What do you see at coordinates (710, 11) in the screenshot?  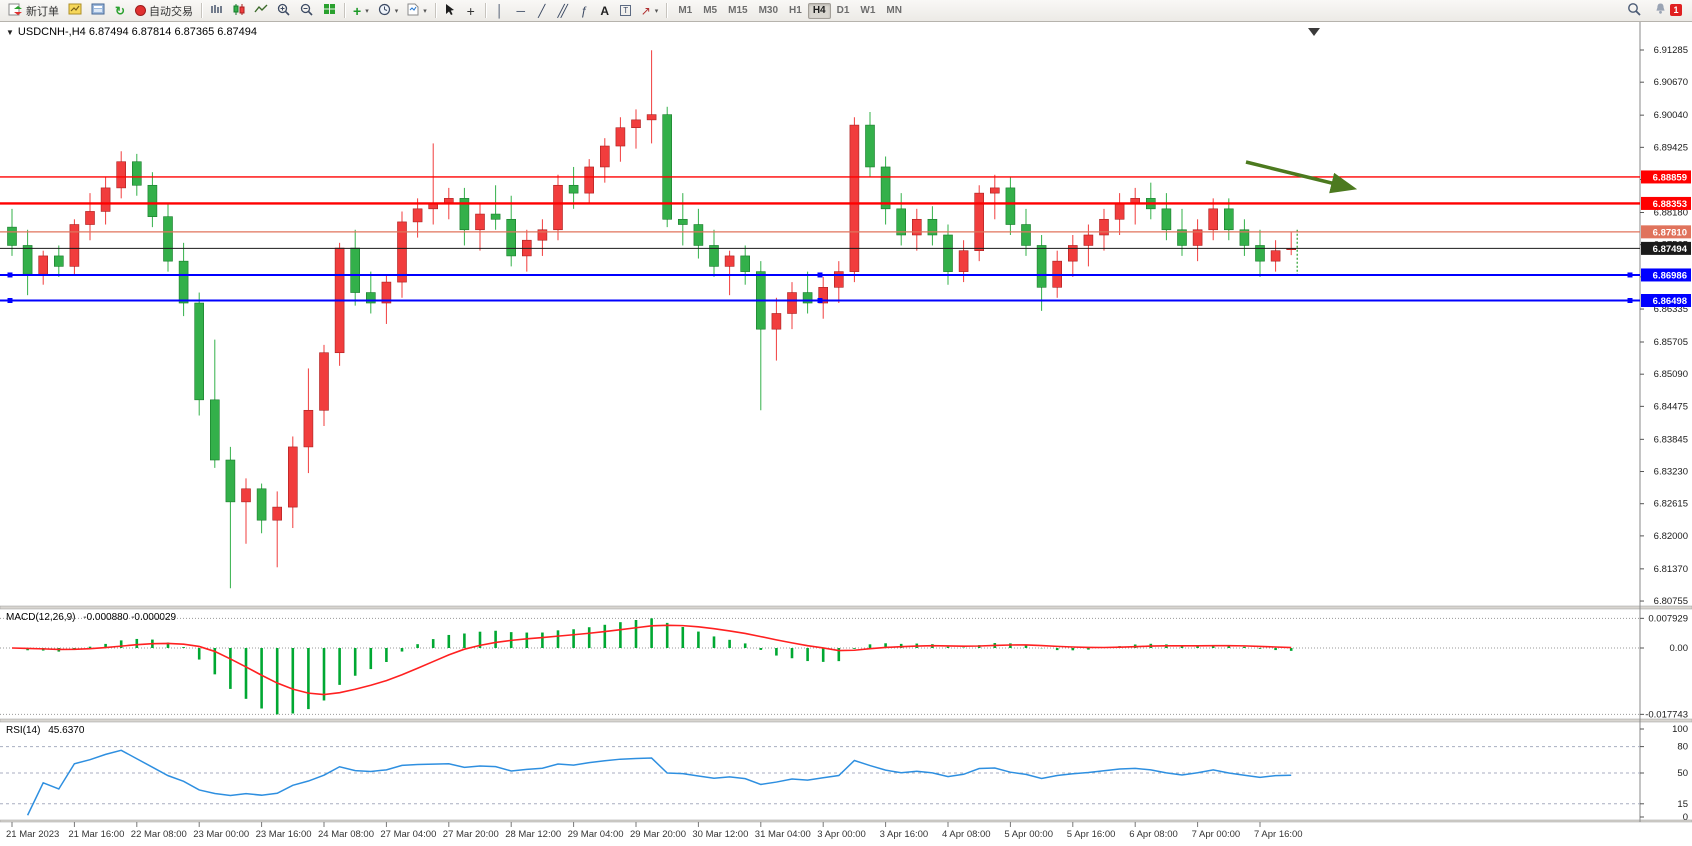 I see `timeframe-m5-button: M5` at bounding box center [710, 11].